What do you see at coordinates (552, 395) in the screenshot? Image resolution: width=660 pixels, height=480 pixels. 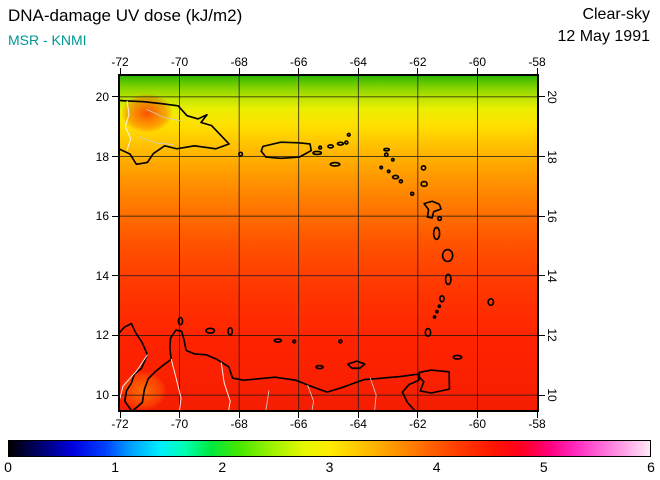 I see `lat-label-right: 10` at bounding box center [552, 395].